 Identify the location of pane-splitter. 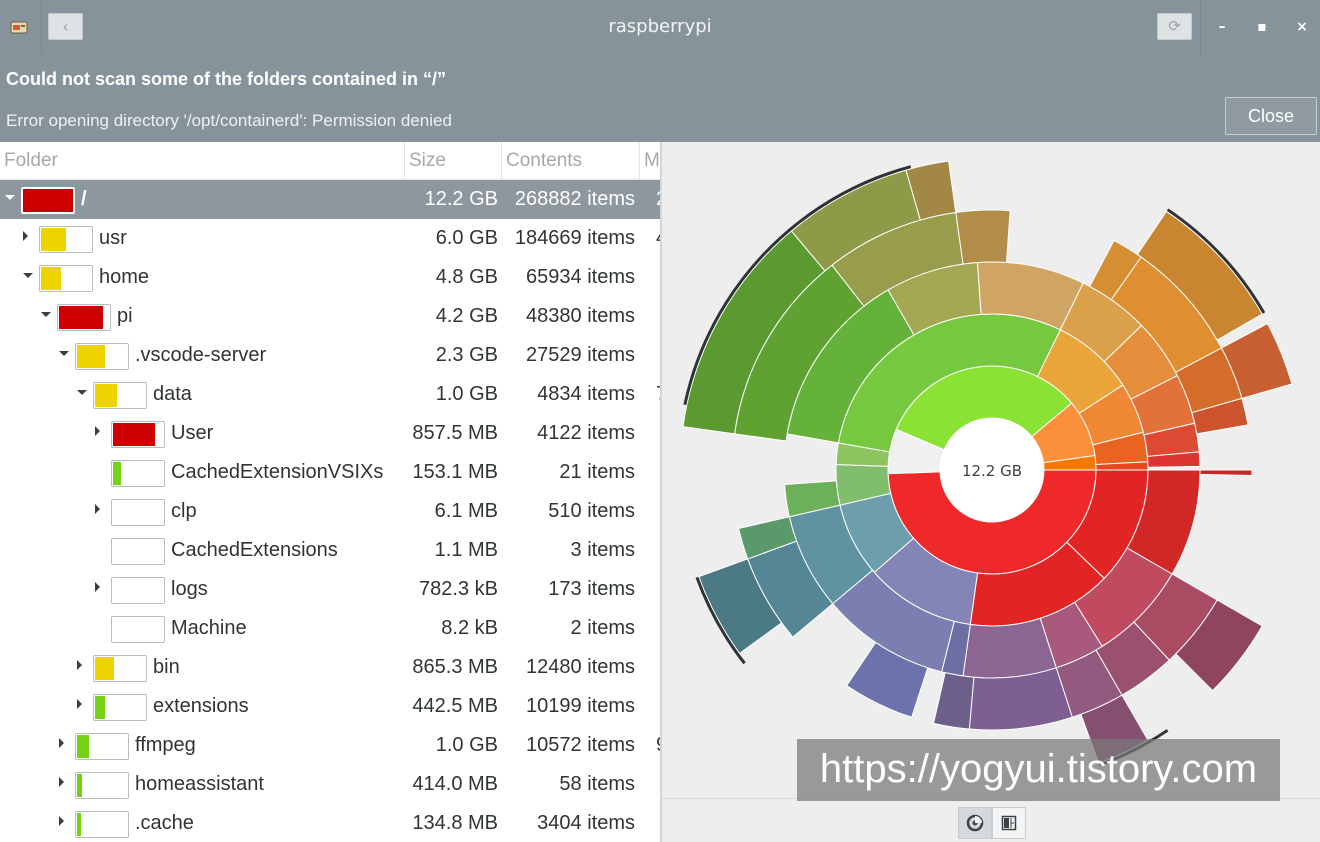
(661, 492).